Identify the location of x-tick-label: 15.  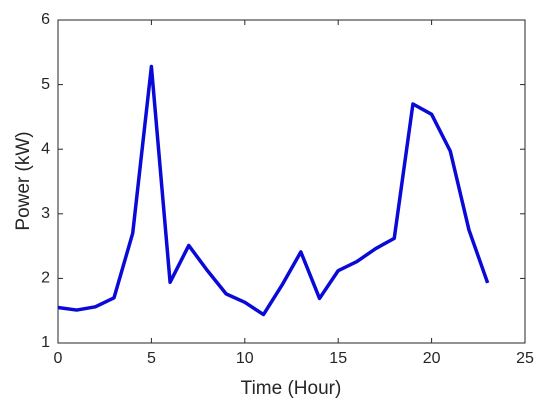
(338, 358).